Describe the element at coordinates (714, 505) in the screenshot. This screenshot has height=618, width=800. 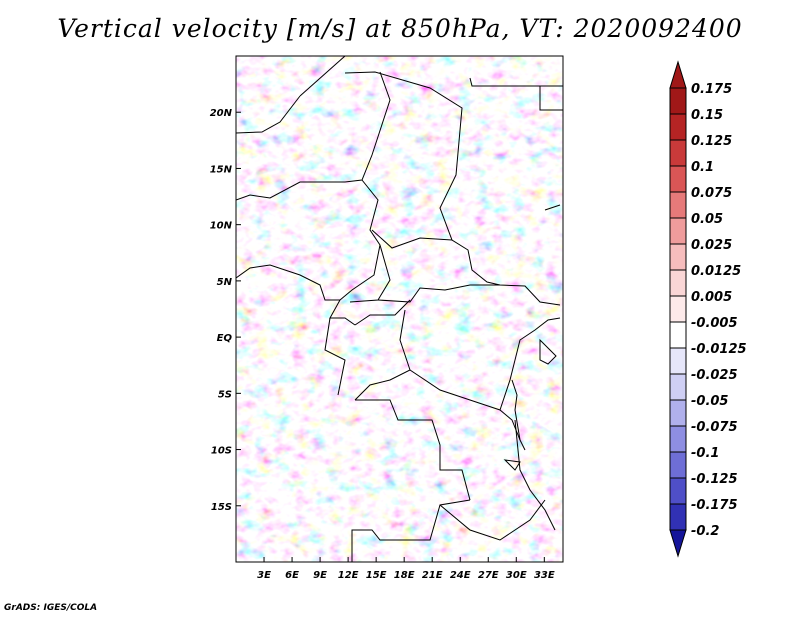
I see `colorbar-label: -0.175` at that location.